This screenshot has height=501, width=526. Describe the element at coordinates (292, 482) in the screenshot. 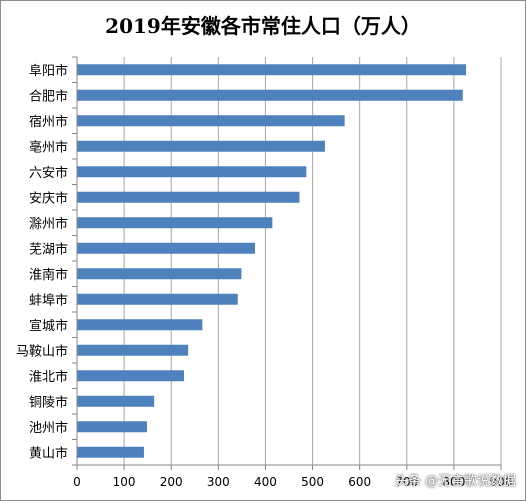

I see `x-tick-labels: 0 100 200 300 400 500 600 700 800 900` at that location.